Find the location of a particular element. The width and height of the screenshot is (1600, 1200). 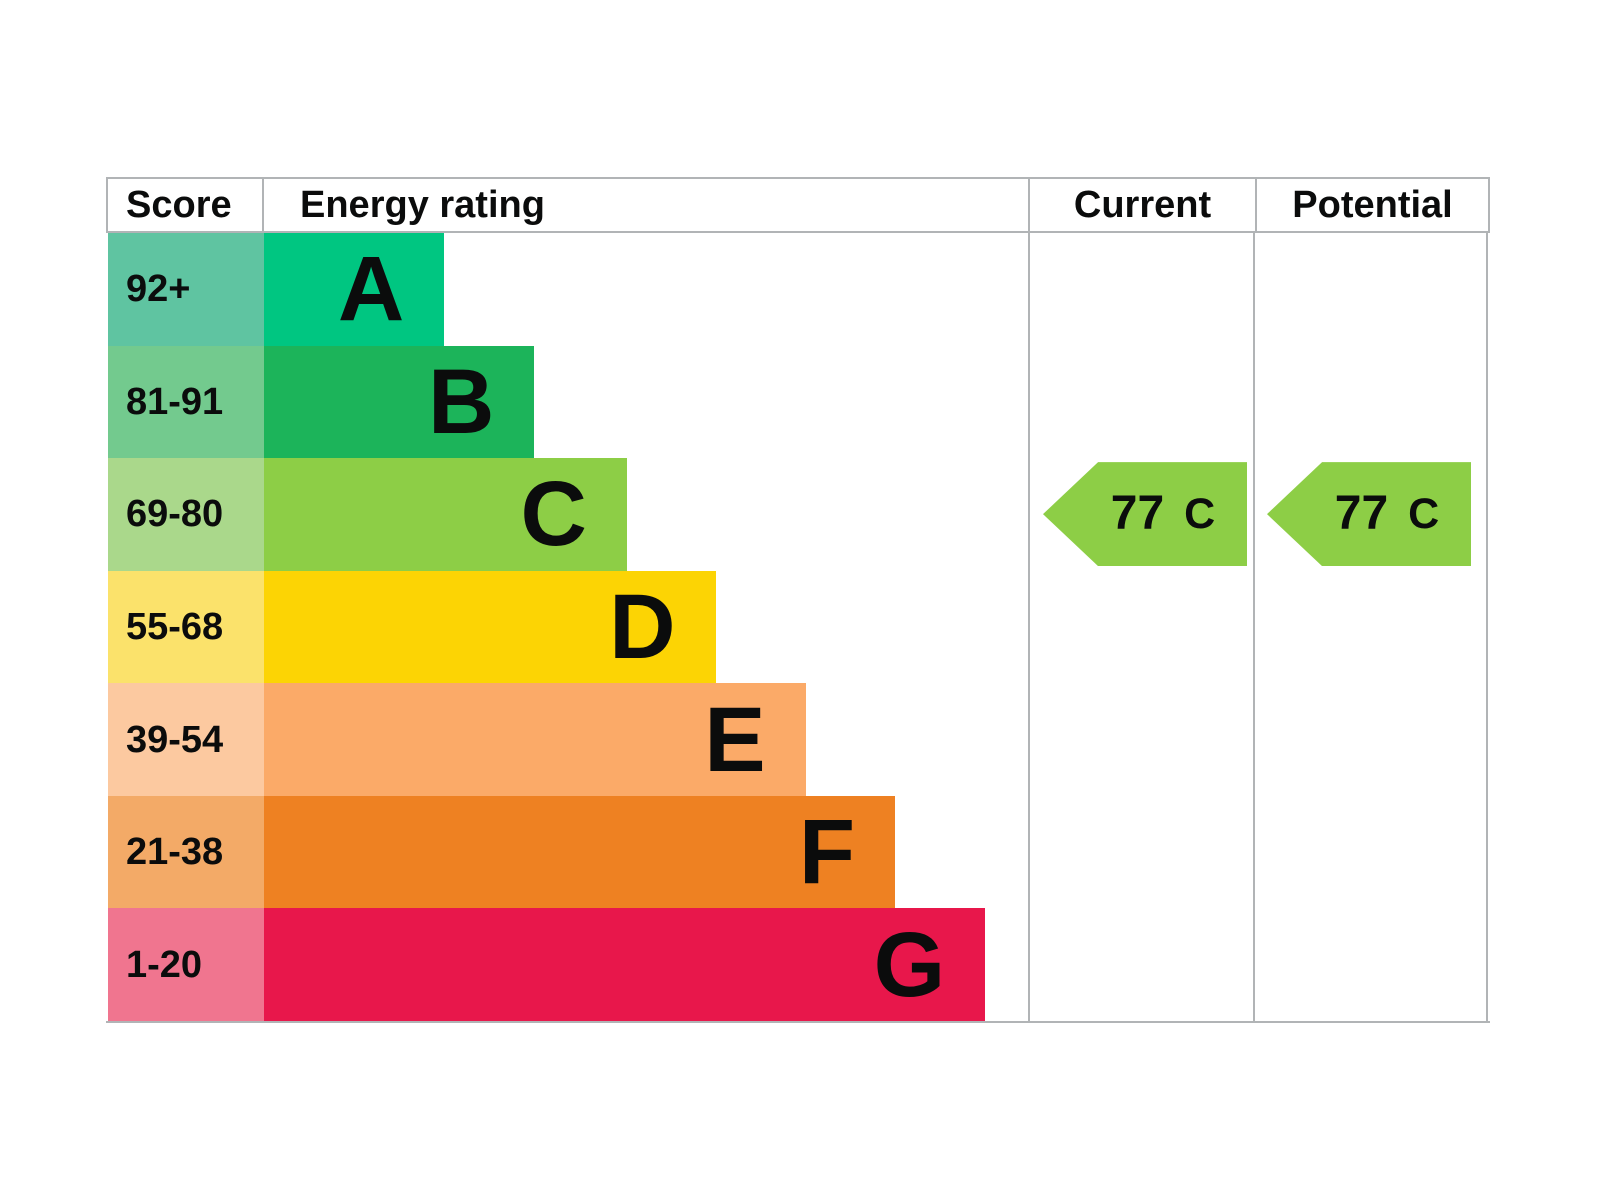

potential-column: 77 C is located at coordinates (1371, 627).